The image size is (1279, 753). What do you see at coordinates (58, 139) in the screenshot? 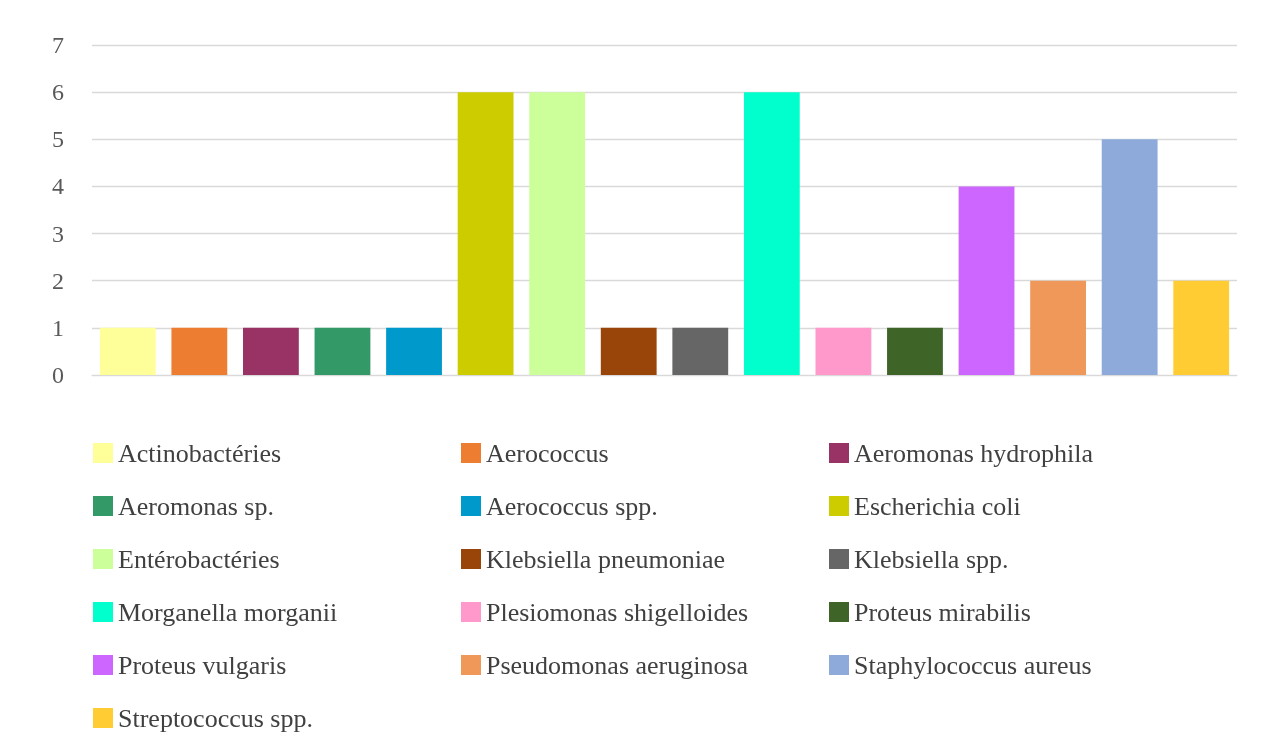
I see `y-tick-label: 5` at bounding box center [58, 139].